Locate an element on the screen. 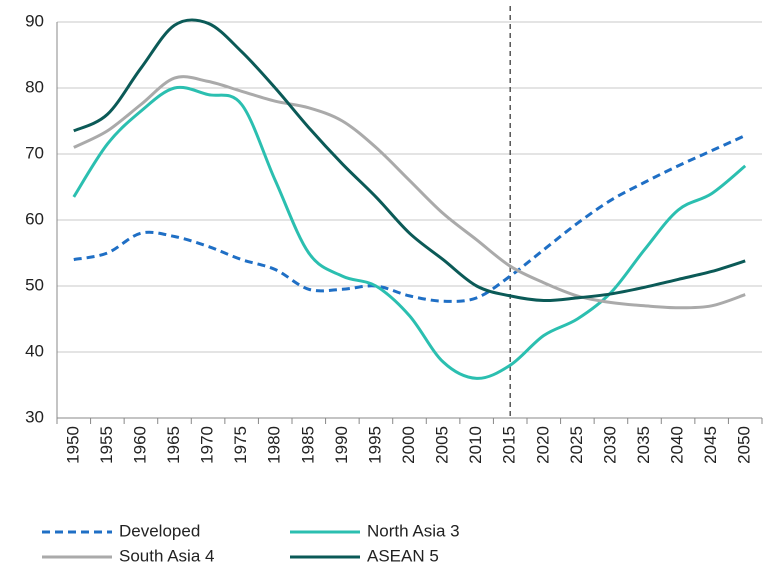 Image resolution: width=763 pixels, height=573 pixels. legend-label: South Asia 4 is located at coordinates (166, 555).